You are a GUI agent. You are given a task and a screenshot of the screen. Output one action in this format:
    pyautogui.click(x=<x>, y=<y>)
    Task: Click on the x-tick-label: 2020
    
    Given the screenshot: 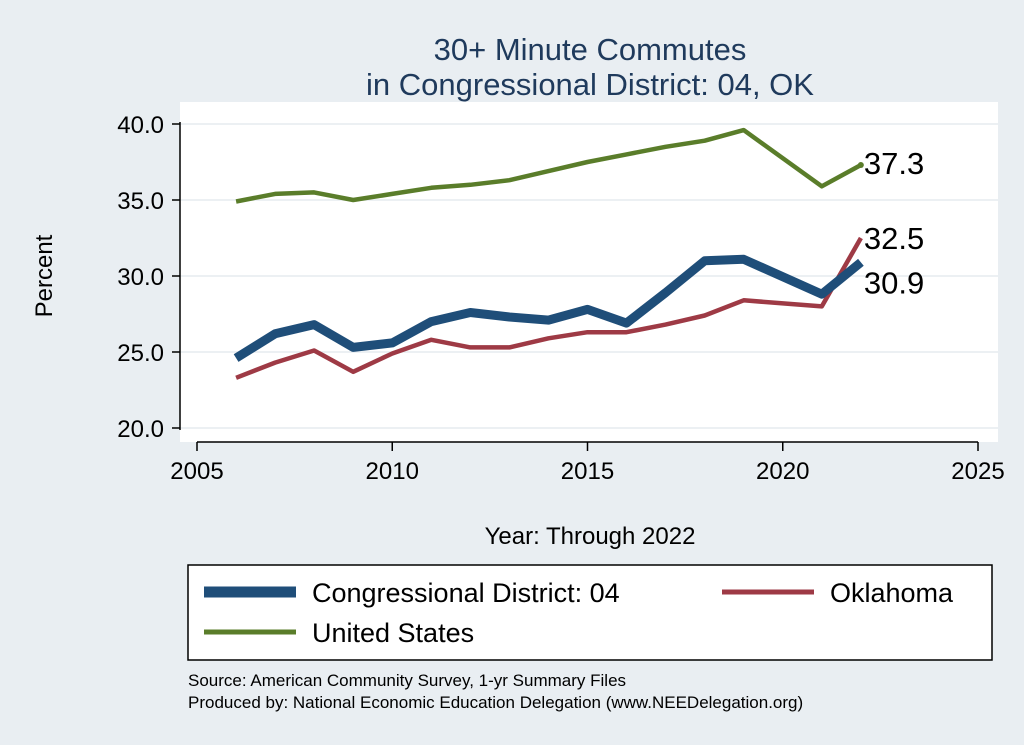 What is the action you would take?
    pyautogui.click(x=782, y=471)
    